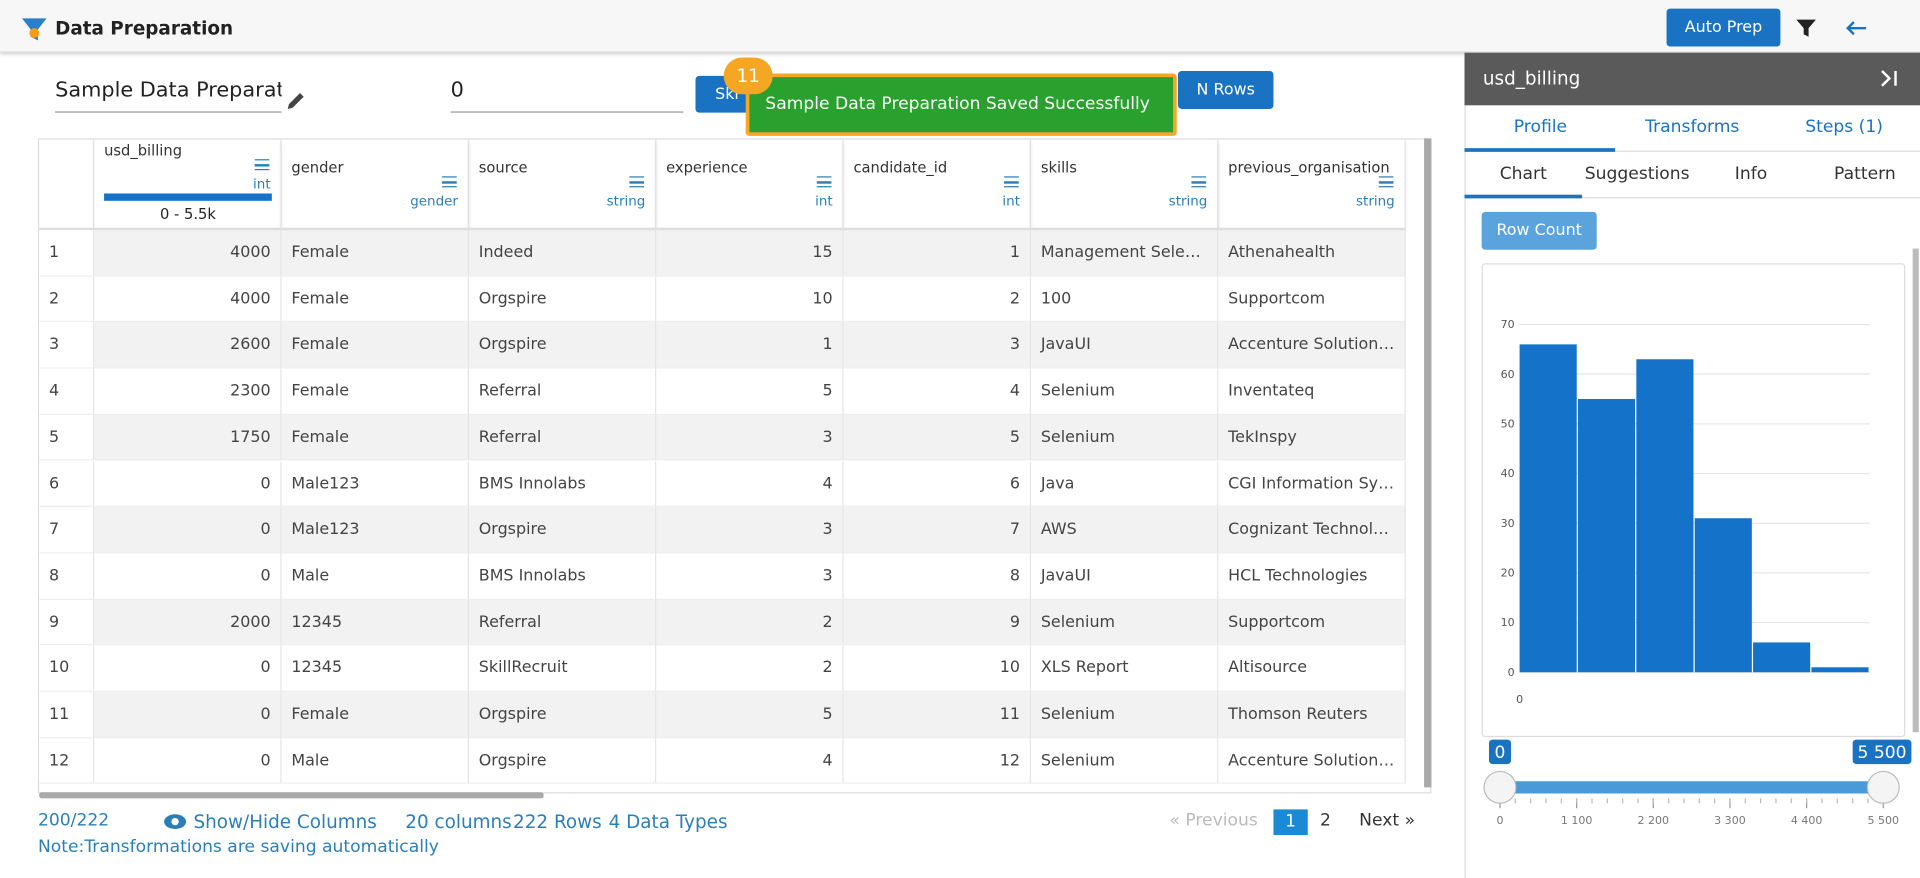 Image resolution: width=1920 pixels, height=878 pixels. What do you see at coordinates (1856, 28) in the screenshot?
I see `back-icon` at bounding box center [1856, 28].